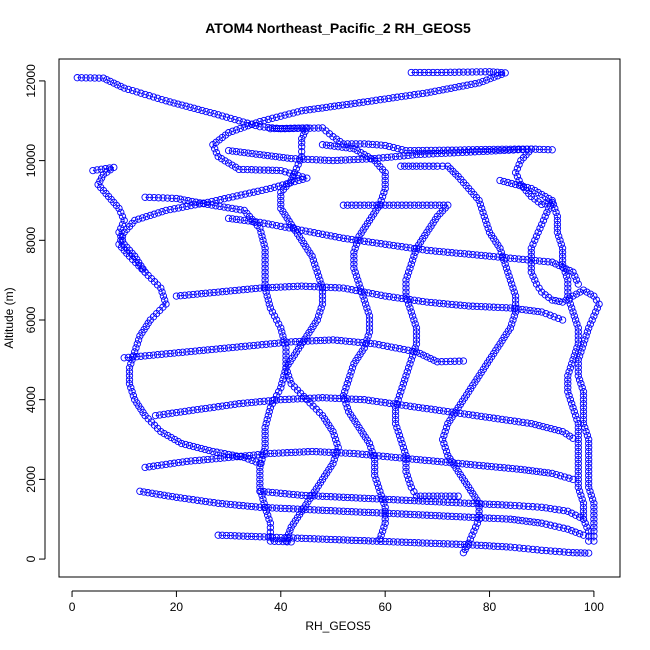  I want to click on y-tick-label: 4000, so click(31, 399).